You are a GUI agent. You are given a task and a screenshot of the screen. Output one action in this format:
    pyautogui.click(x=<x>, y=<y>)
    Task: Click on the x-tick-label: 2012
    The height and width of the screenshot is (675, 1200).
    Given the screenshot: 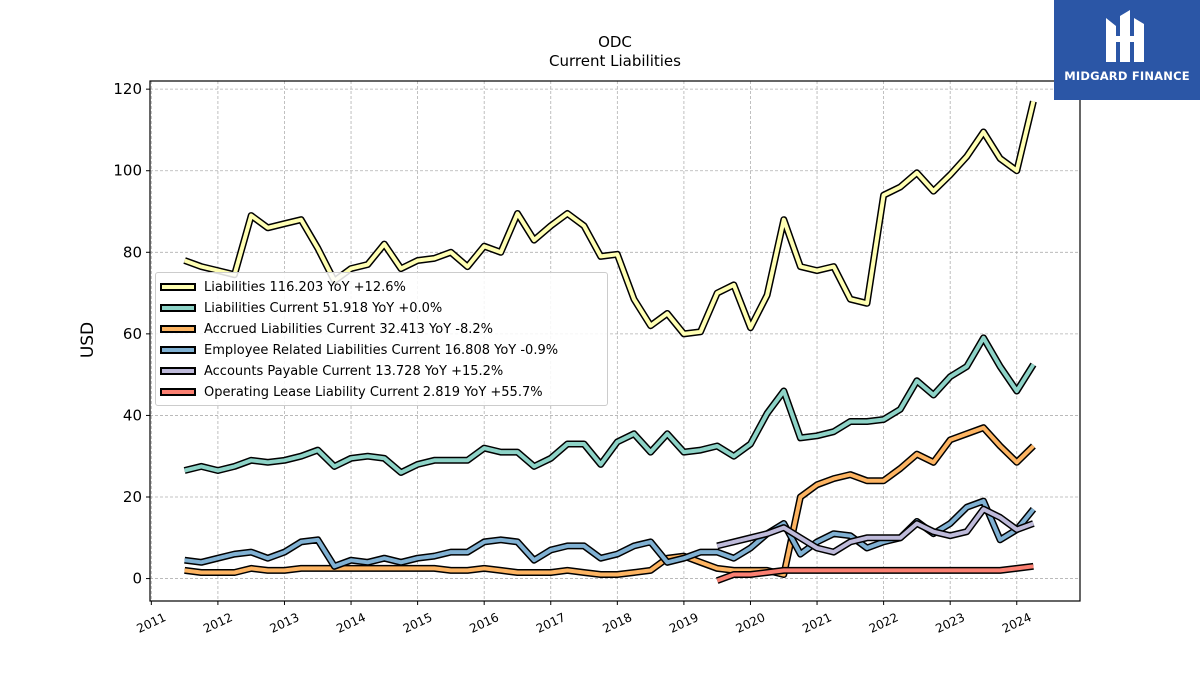 What is the action you would take?
    pyautogui.click(x=218, y=623)
    